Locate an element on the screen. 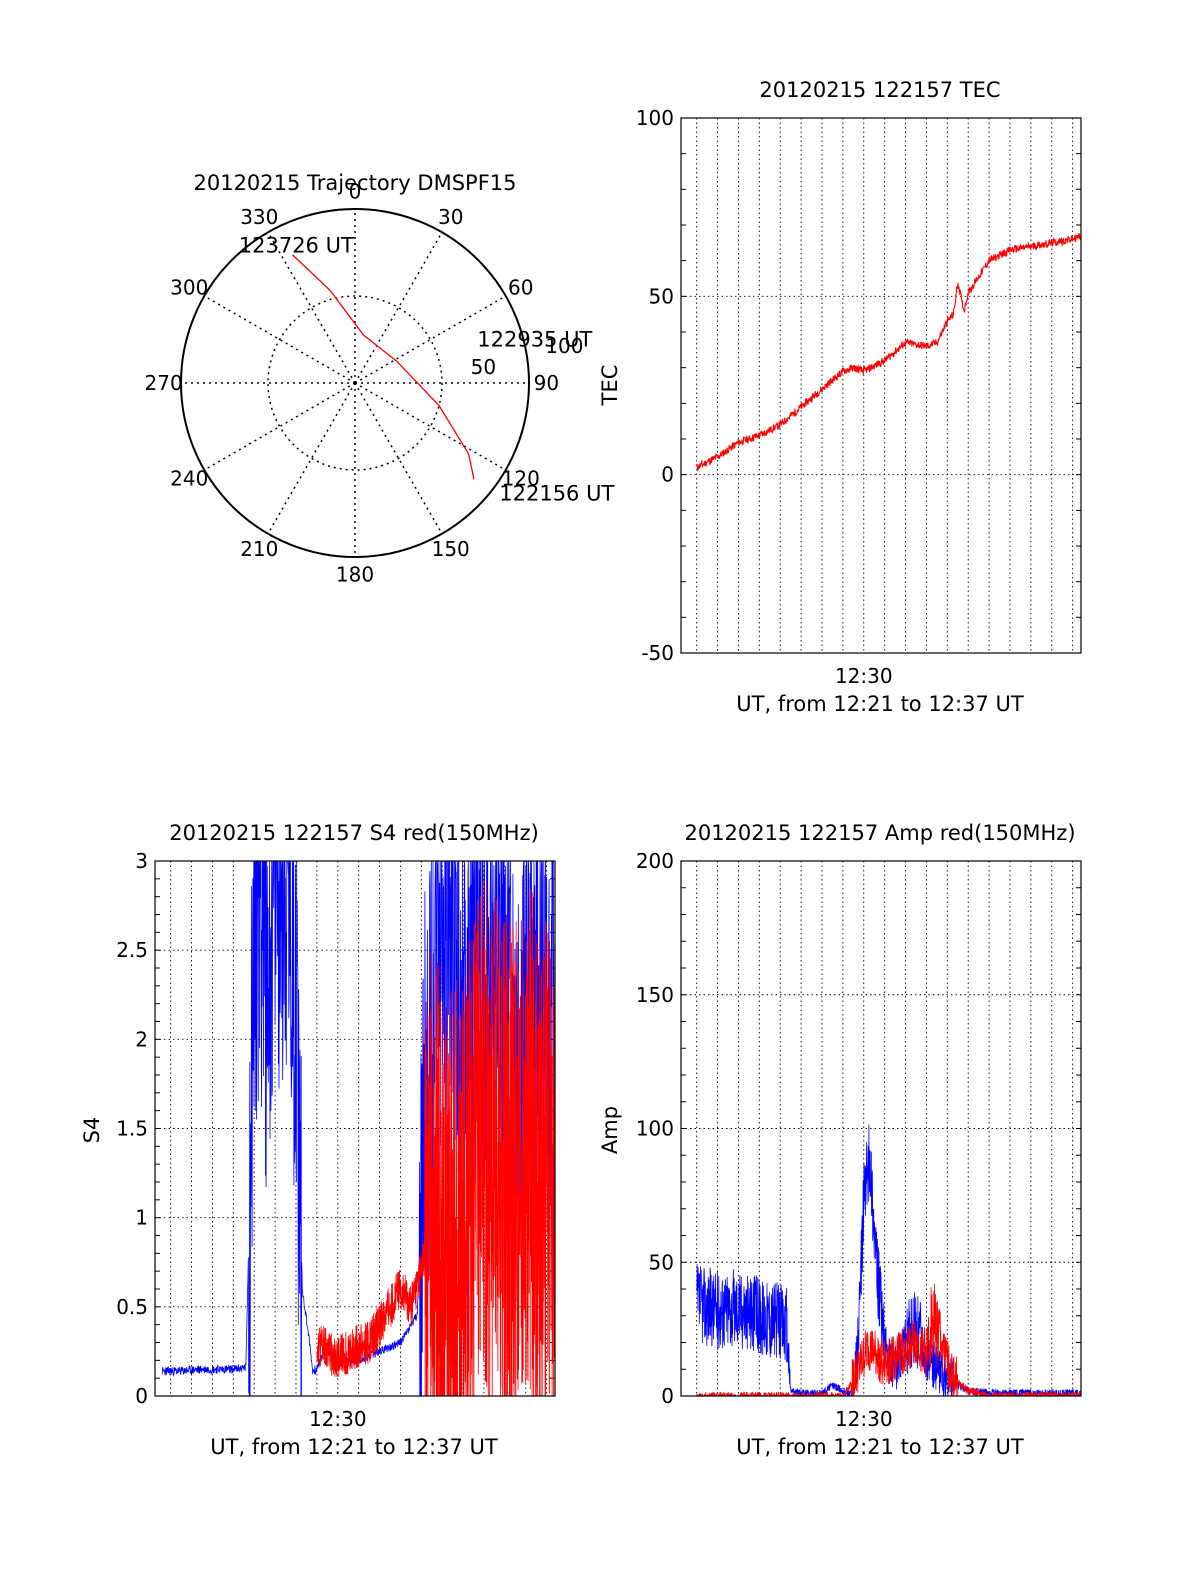  amp-series is located at coordinates (889, 1261).